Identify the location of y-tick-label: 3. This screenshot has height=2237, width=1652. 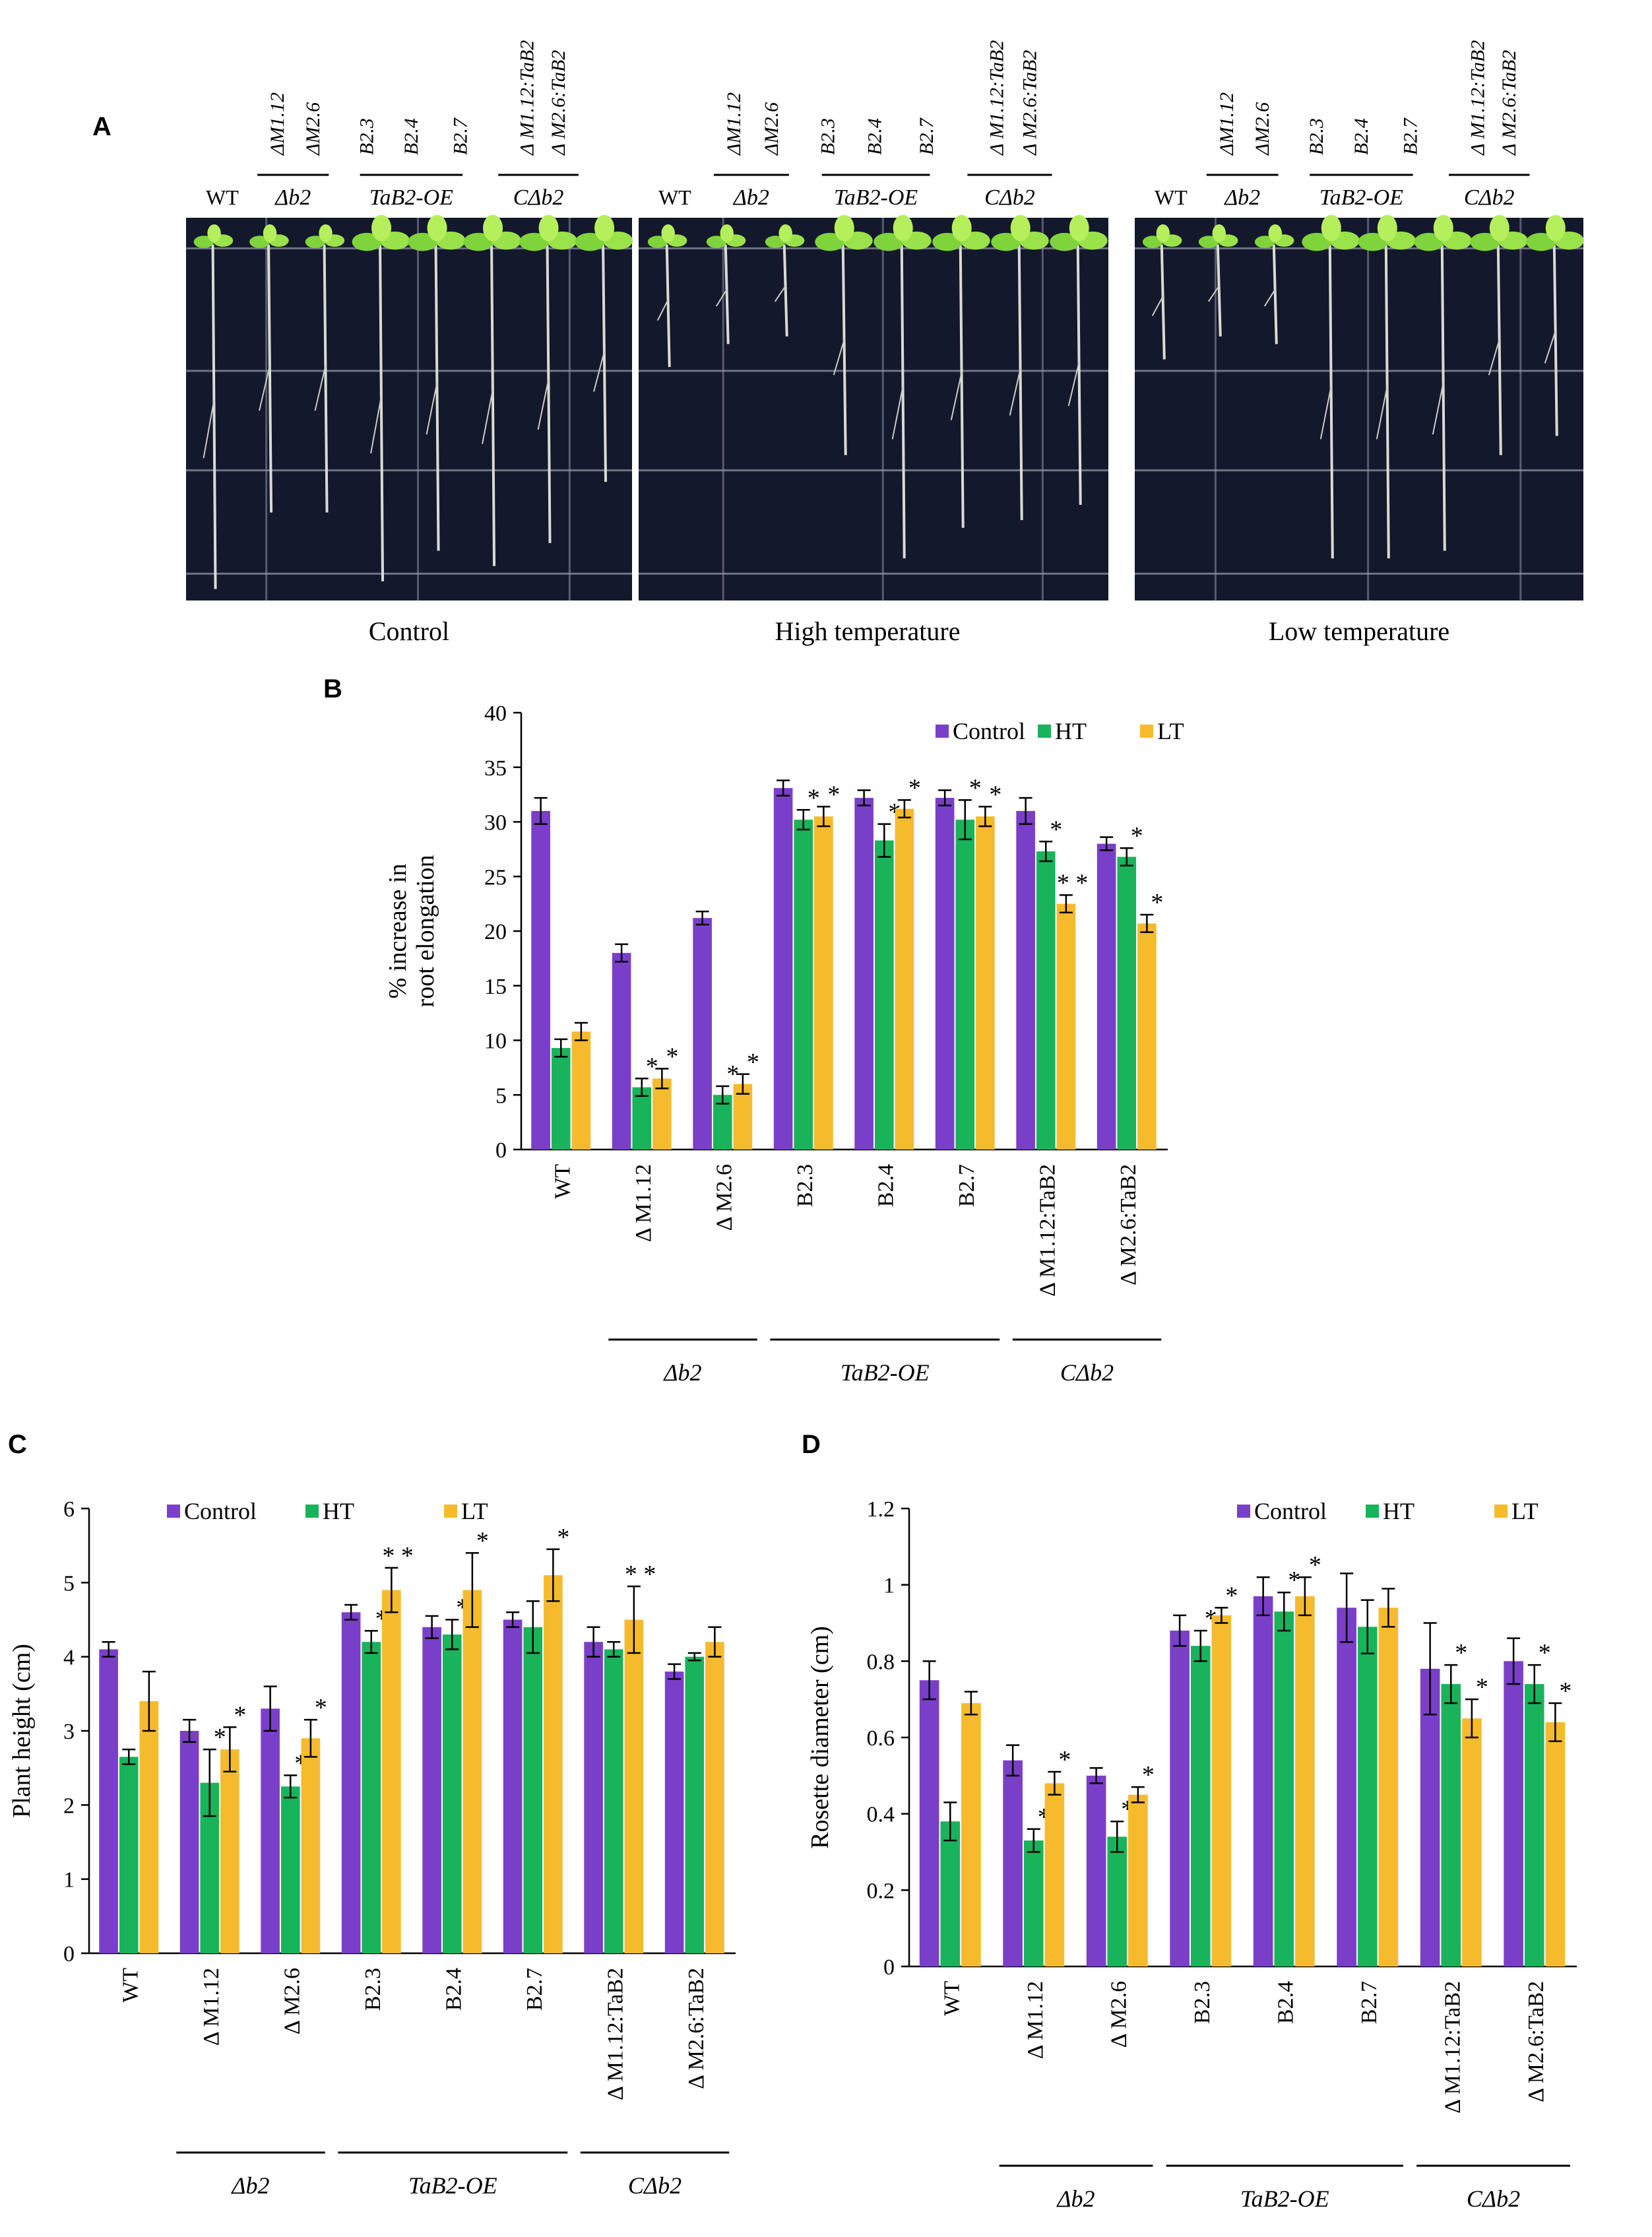
(69, 1732).